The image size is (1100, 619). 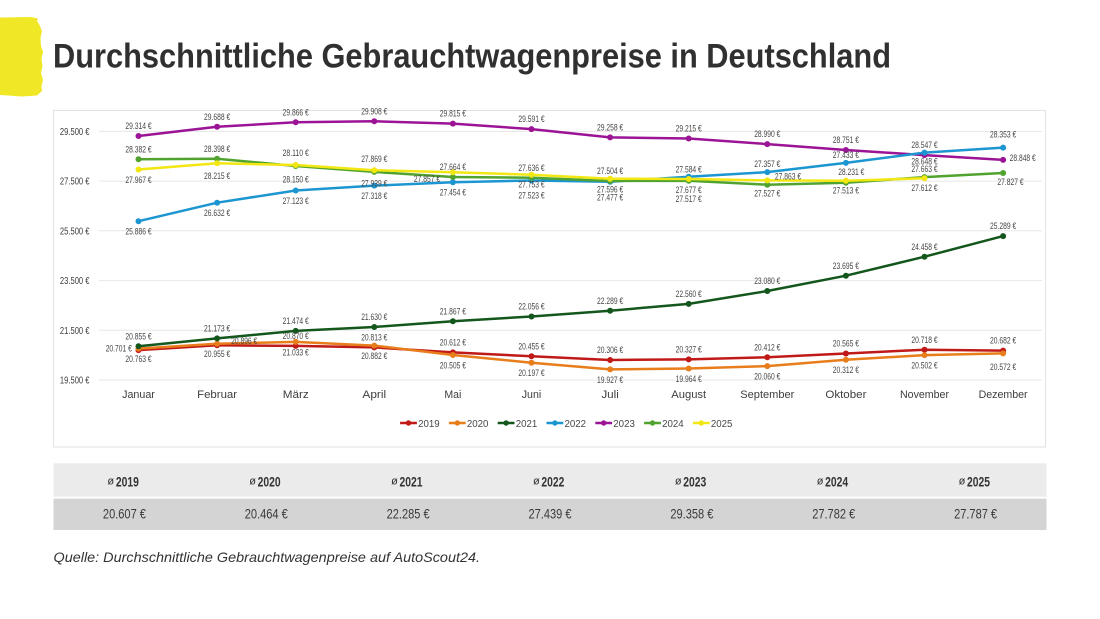 What do you see at coordinates (217, 354) in the screenshot?
I see `svg-text: 20.955 €` at bounding box center [217, 354].